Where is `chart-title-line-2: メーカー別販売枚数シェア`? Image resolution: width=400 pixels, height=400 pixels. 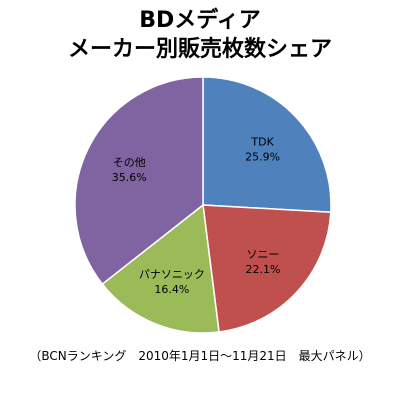
chart-title-line-2: メーカー別販売枚数シェア is located at coordinates (199, 49).